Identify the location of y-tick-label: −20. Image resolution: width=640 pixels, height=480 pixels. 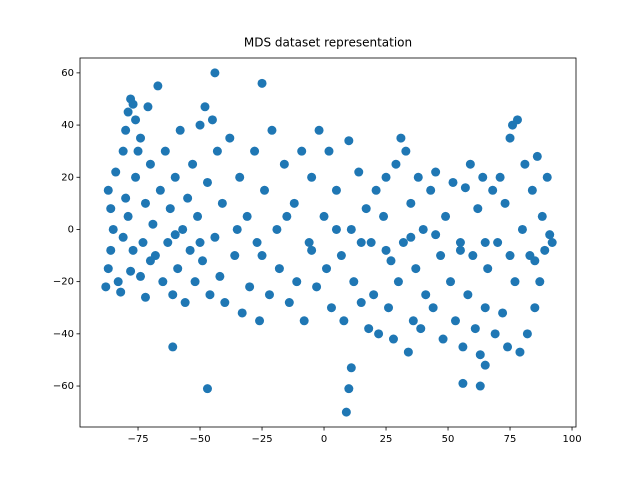
(63, 282).